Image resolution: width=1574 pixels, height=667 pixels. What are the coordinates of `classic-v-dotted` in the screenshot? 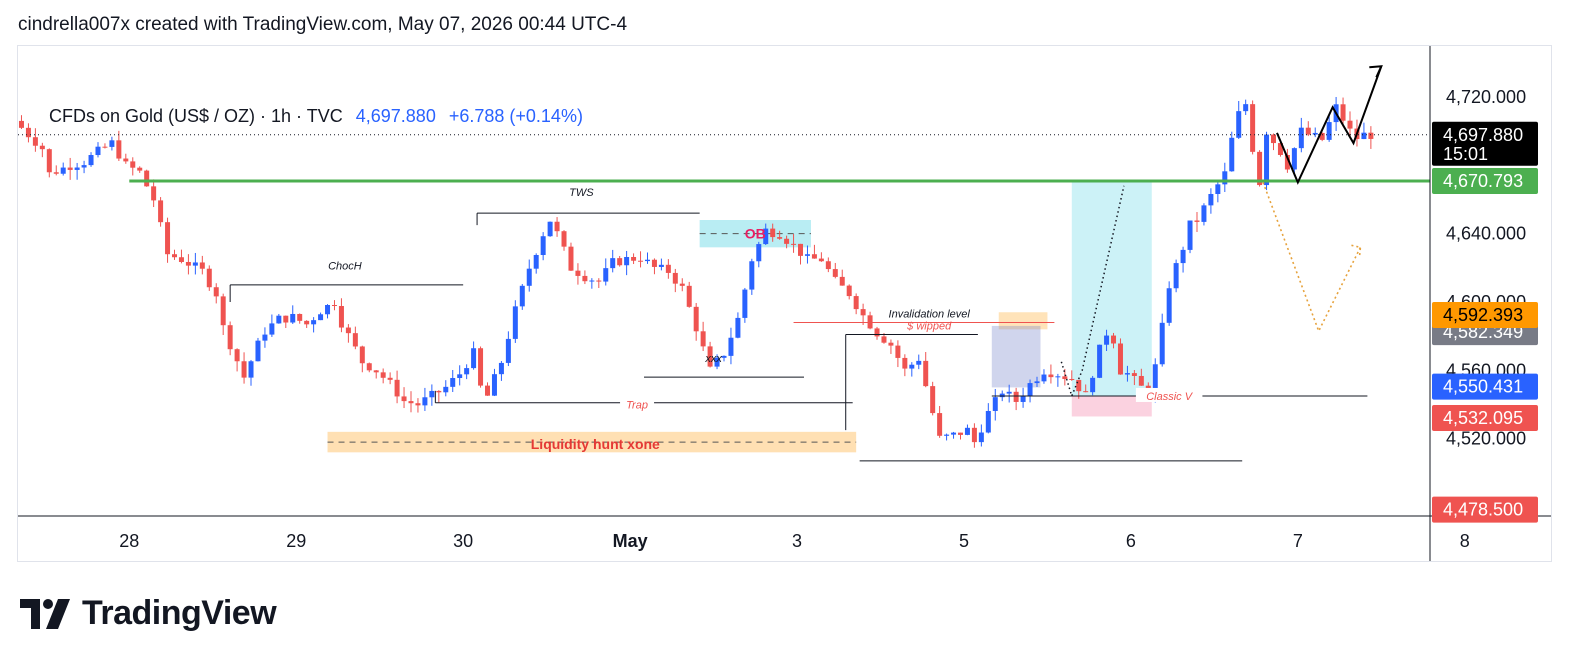 It's located at (1092, 292).